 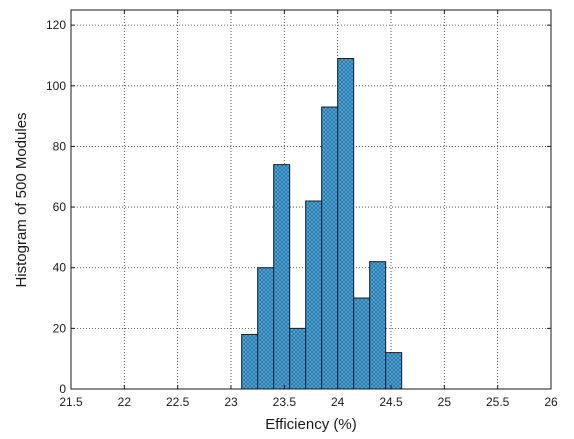 What do you see at coordinates (310, 424) in the screenshot?
I see `x-axis-label: Efficiency (%)` at bounding box center [310, 424].